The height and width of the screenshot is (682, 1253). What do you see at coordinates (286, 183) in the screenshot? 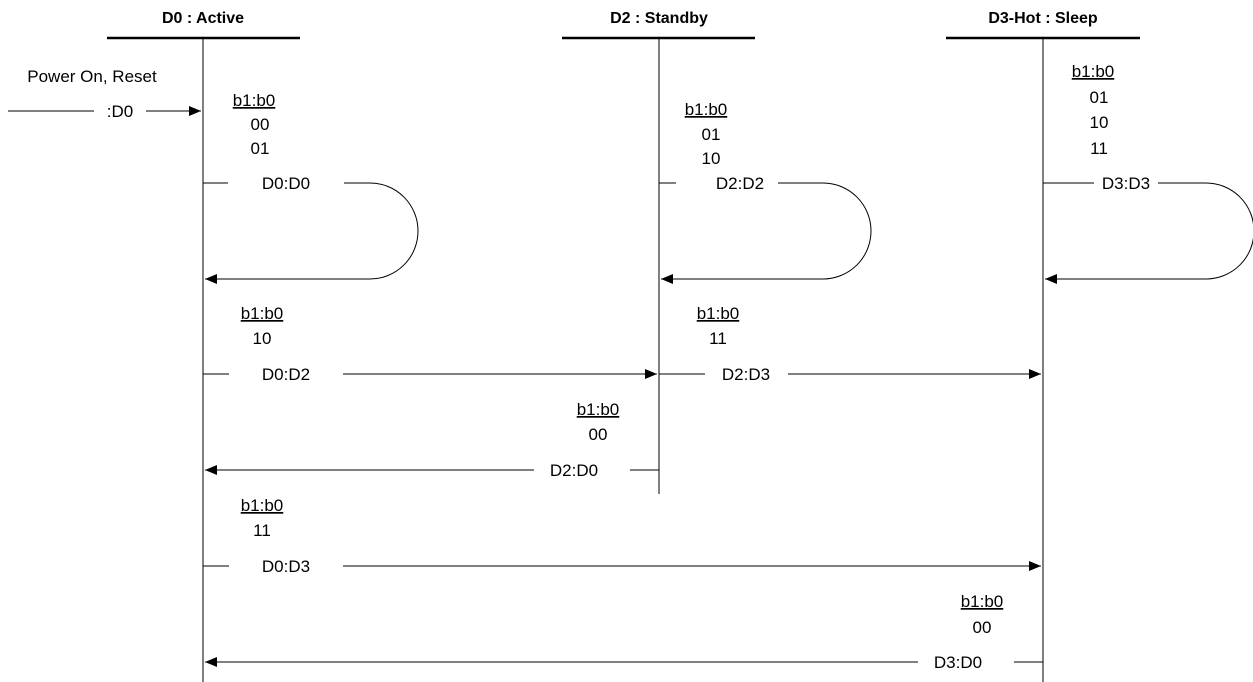
I see `d0-self-label: D0:D0` at bounding box center [286, 183].